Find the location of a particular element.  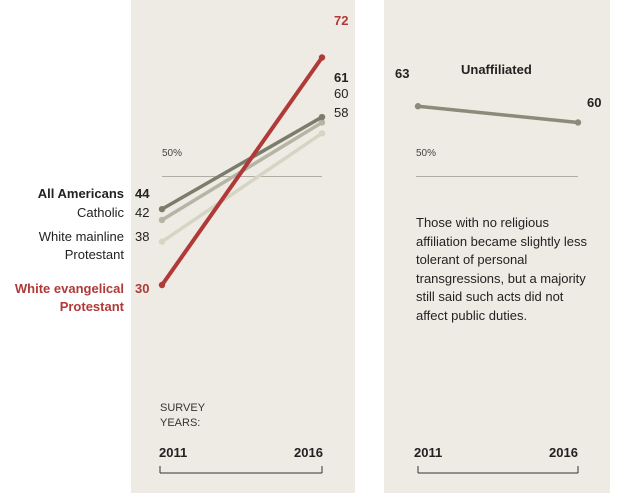

data-label-mainline-2016: 58 is located at coordinates (341, 112).